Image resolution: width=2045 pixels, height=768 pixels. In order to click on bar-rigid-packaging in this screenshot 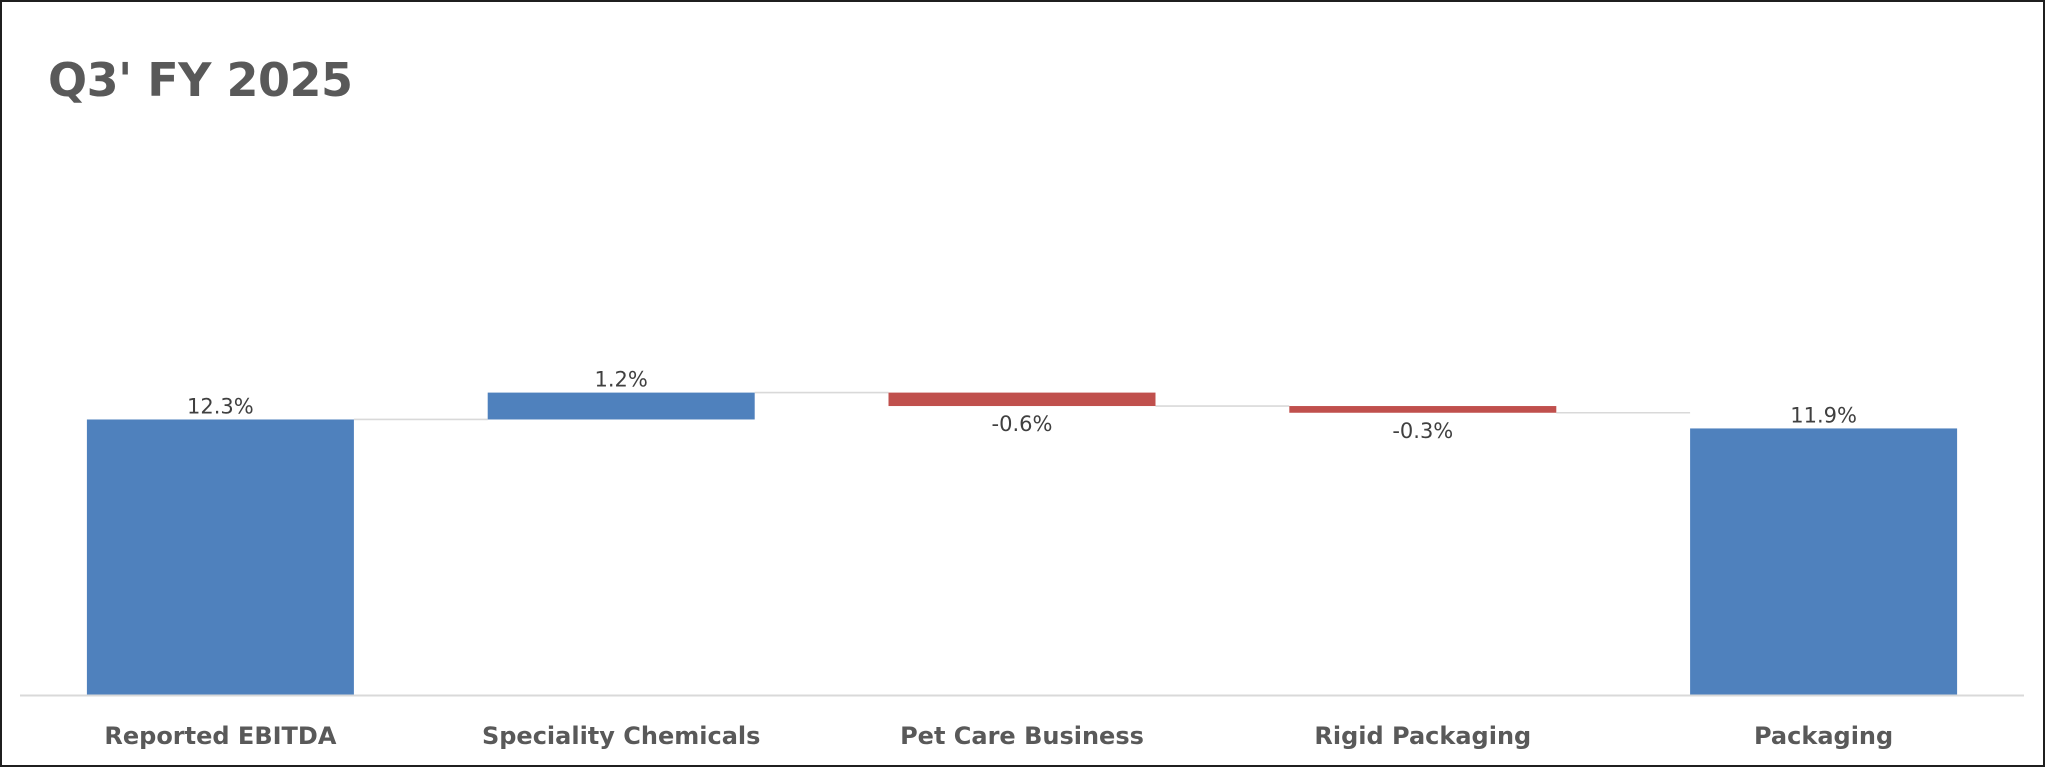, I will do `click(1423, 409)`.